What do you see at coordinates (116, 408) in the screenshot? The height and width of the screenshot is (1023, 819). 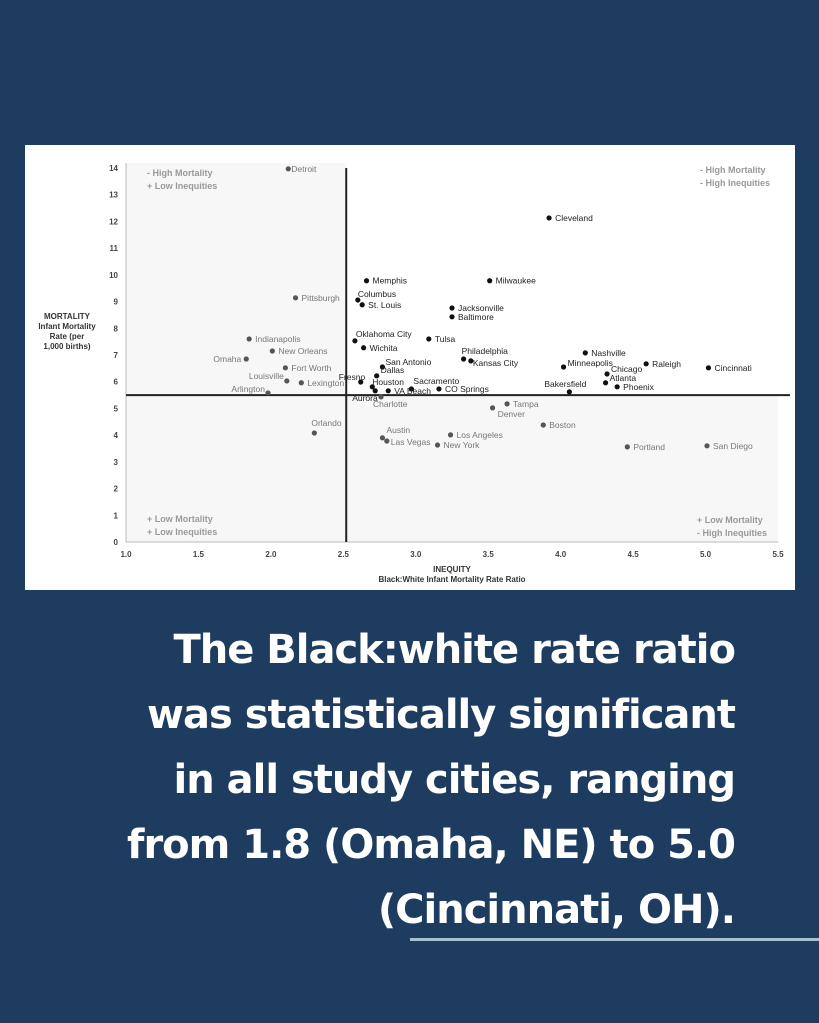 I see `y-tick-label: 5` at bounding box center [116, 408].